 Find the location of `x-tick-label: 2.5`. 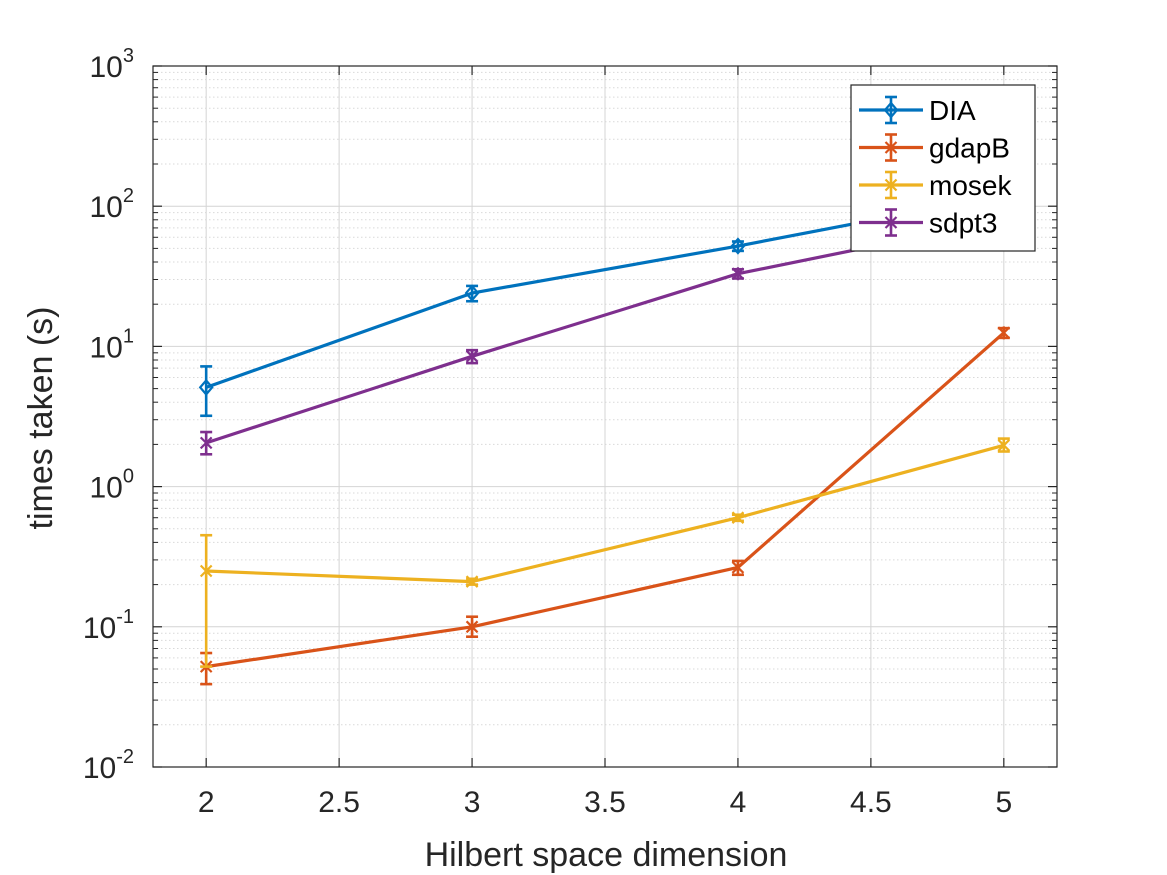

x-tick-label: 2.5 is located at coordinates (339, 802).